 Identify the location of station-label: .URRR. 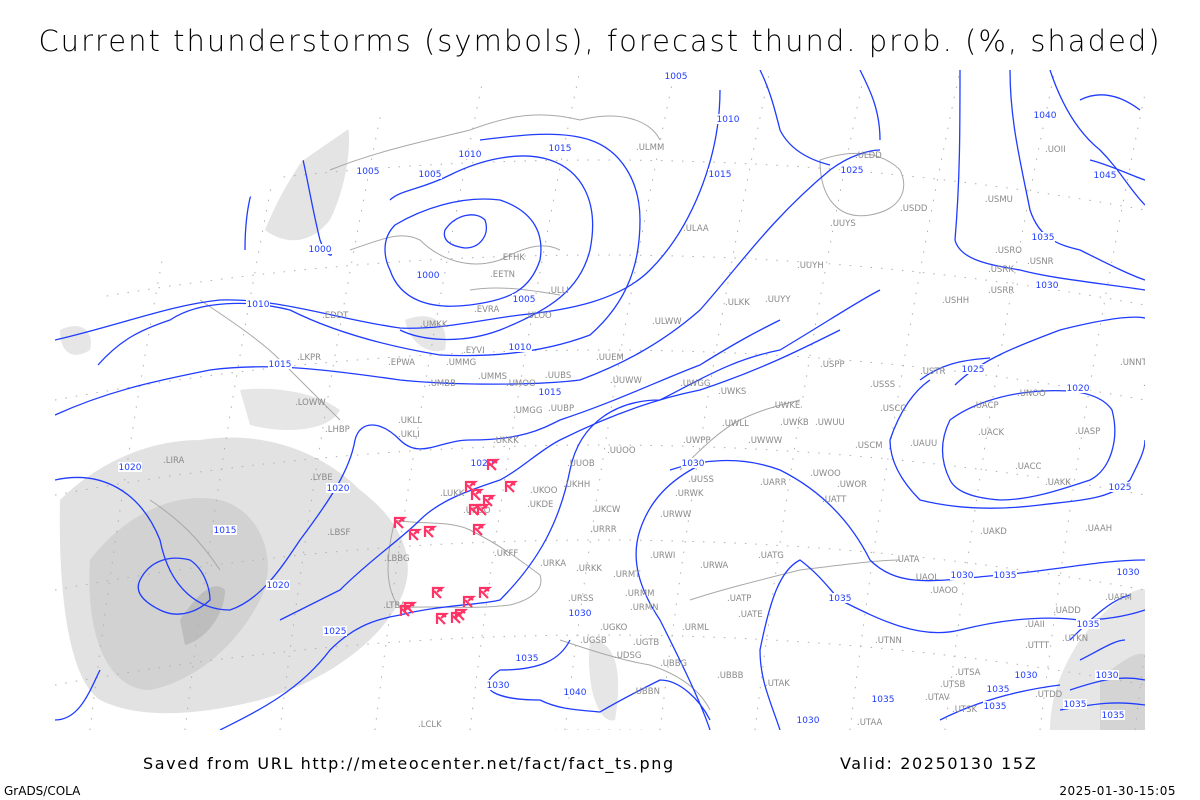
(603, 530).